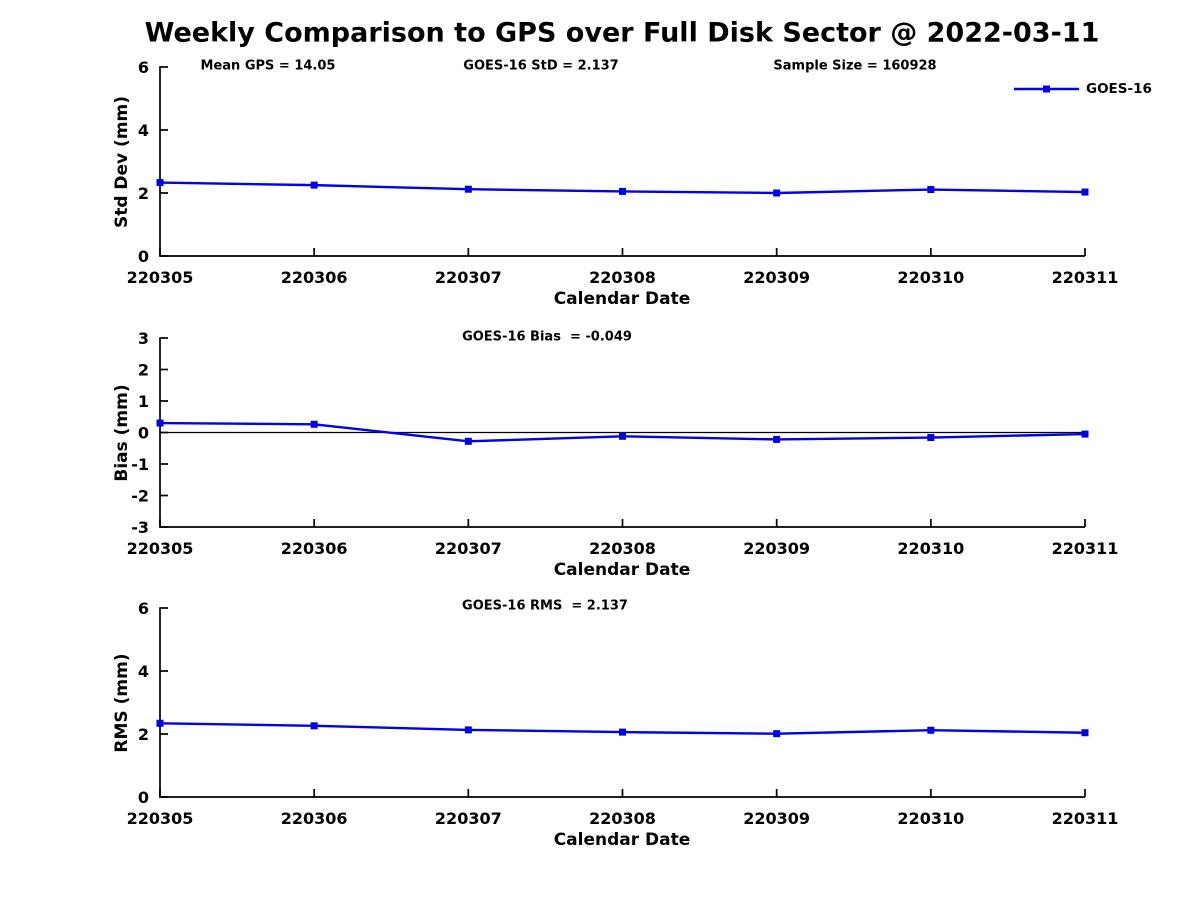 The height and width of the screenshot is (900, 1200). I want to click on annotation-sample-size: Sample Size = 160928, so click(855, 66).